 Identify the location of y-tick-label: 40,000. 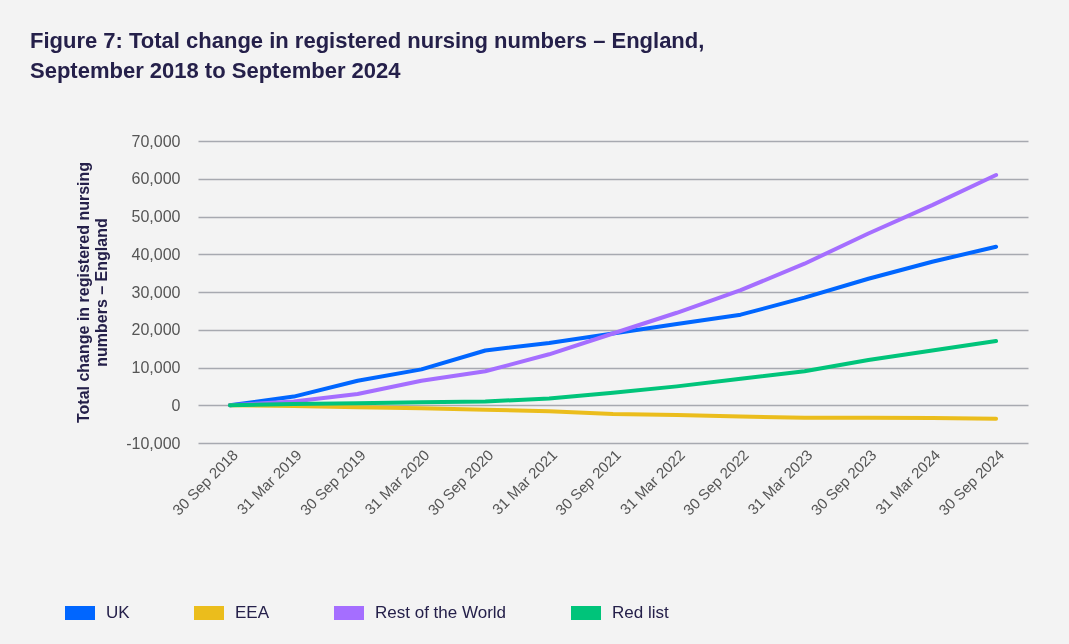
(156, 254).